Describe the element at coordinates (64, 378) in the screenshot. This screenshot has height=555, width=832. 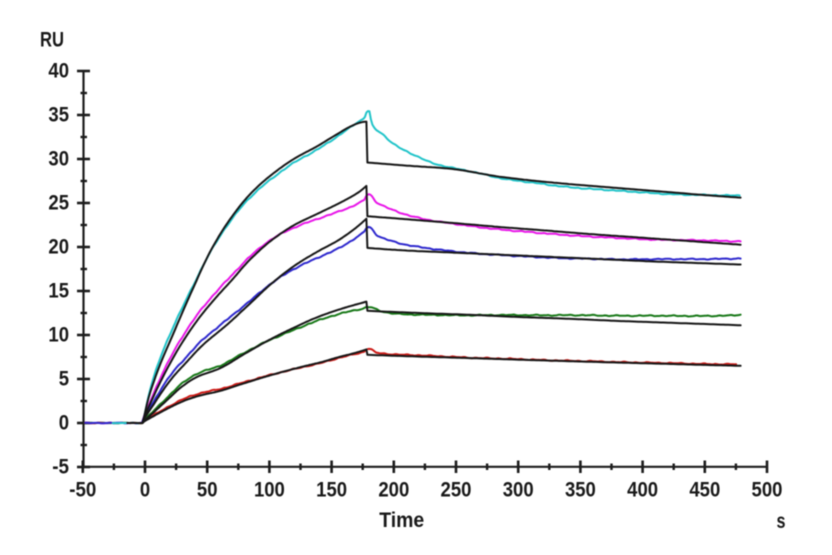
I see `svg-text: 5` at that location.